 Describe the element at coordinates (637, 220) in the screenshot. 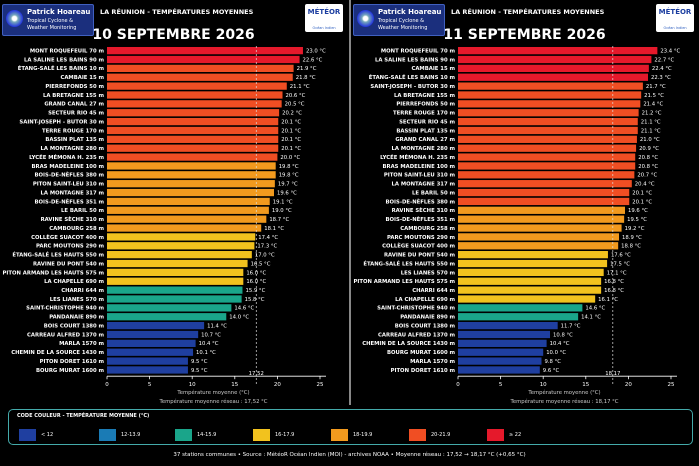

I see `bar-value-label: 19.5 °C` at that location.